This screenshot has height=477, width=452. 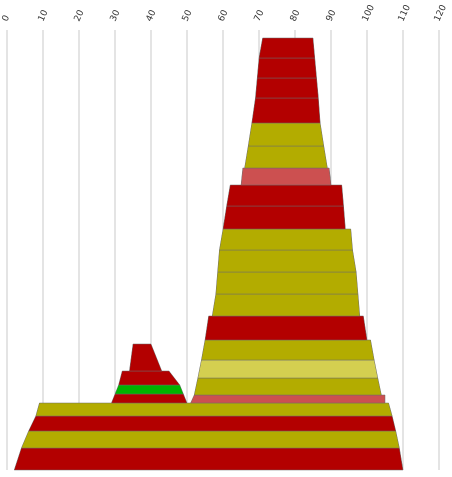 What do you see at coordinates (7, 19) in the screenshot?
I see `x-tick-label-0: 0` at bounding box center [7, 19].